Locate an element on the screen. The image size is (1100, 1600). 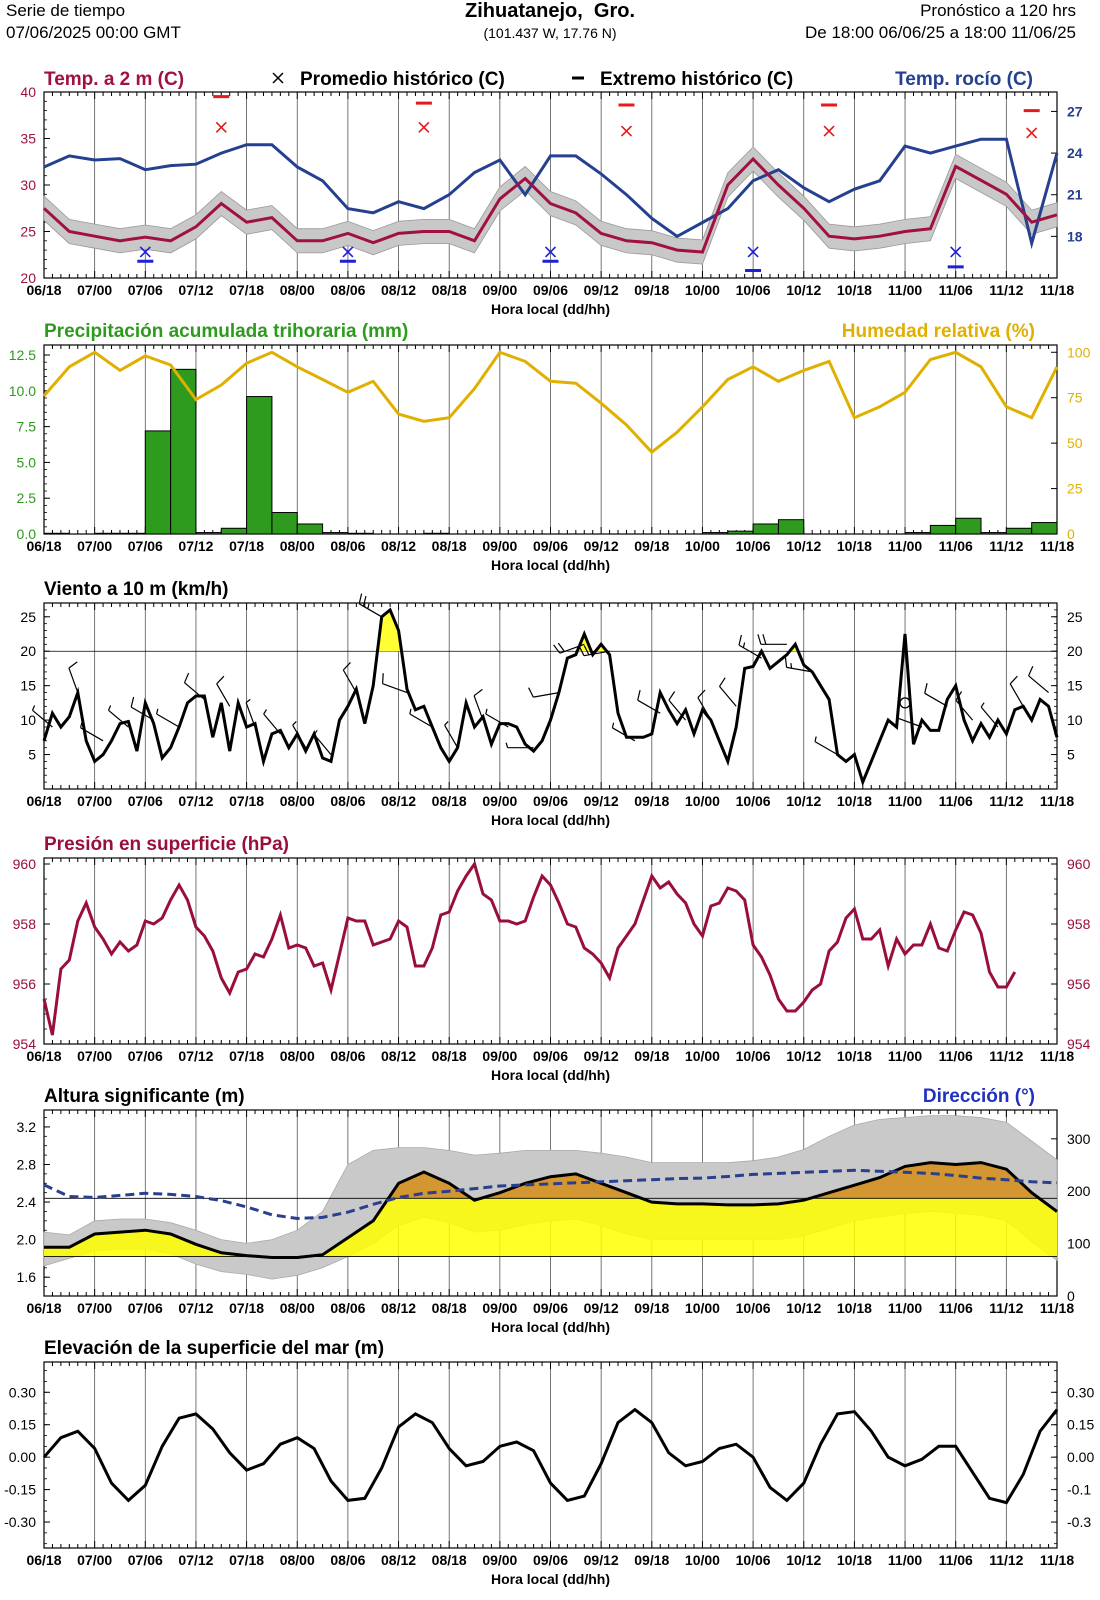
y-tick-label-right: 21 is located at coordinates (1075, 195).